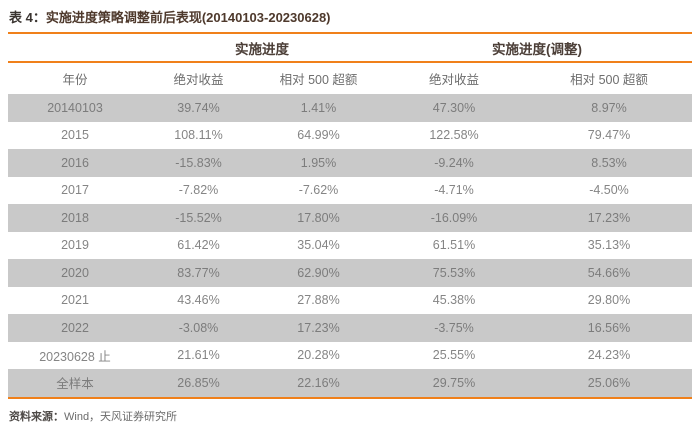  I want to click on year-cell: 全样本, so click(75, 384).